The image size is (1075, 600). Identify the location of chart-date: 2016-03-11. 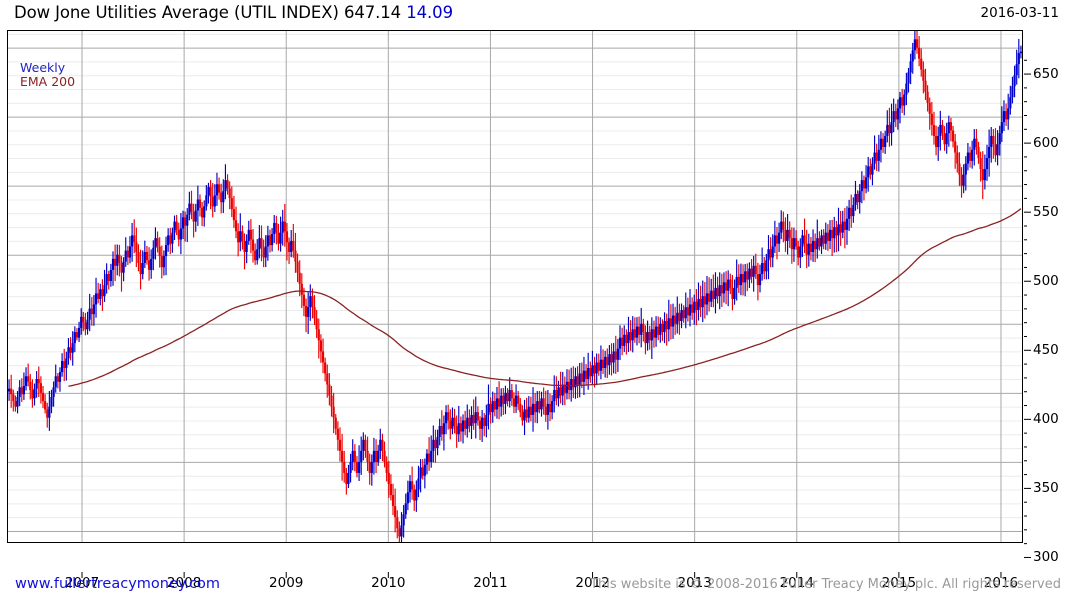
(1019, 13).